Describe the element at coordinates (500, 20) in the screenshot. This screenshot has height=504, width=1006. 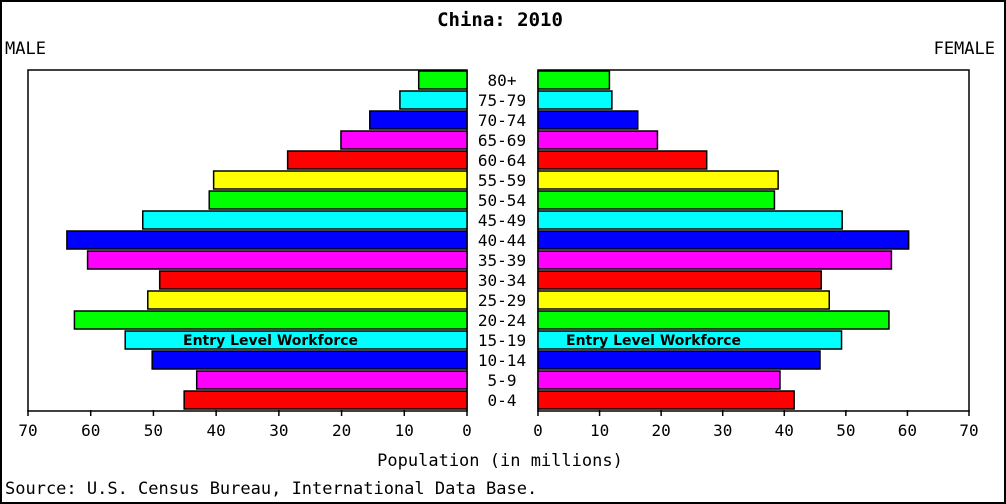
I see `chart-title: China: 2010` at that location.